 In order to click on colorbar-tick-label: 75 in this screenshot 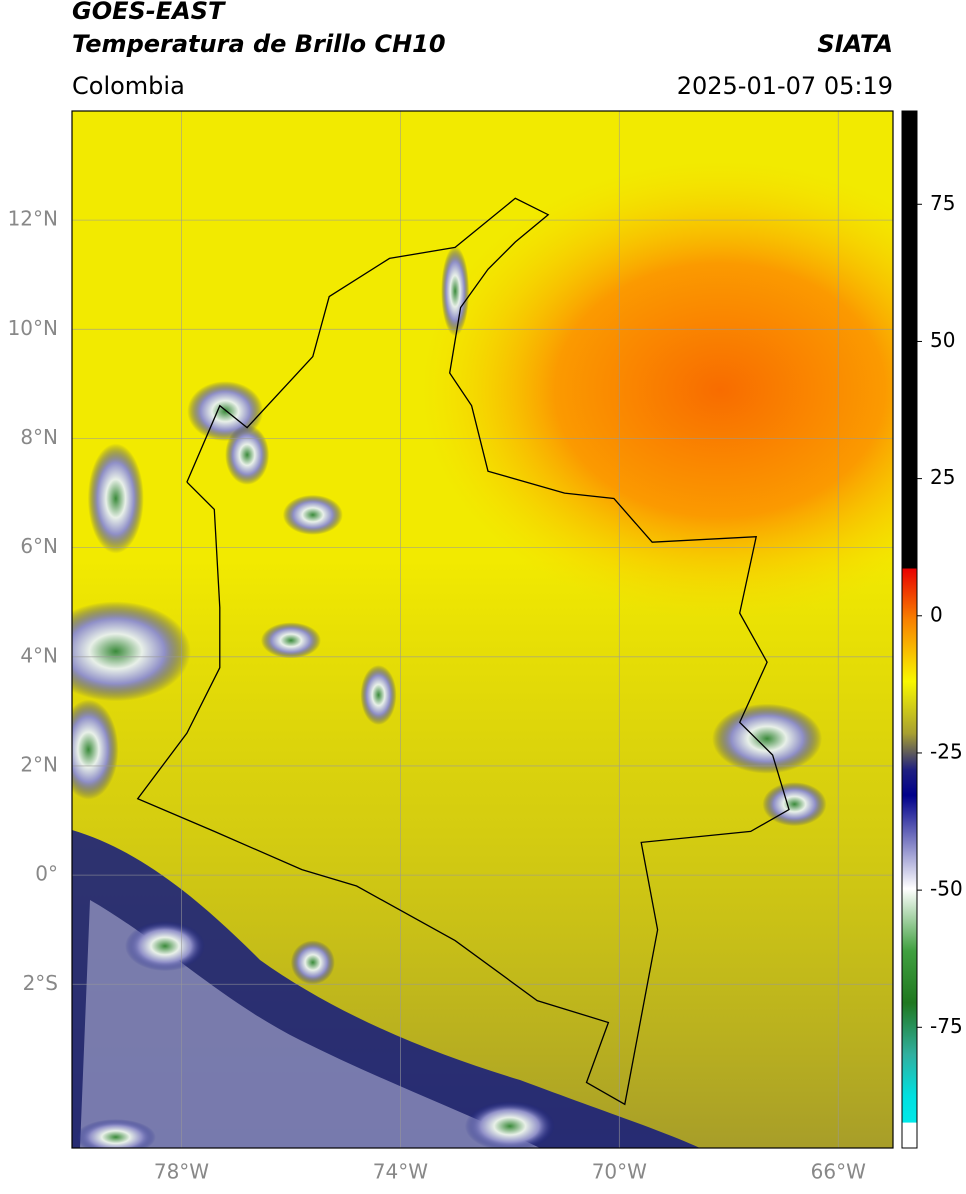, I will do `click(942, 203)`.